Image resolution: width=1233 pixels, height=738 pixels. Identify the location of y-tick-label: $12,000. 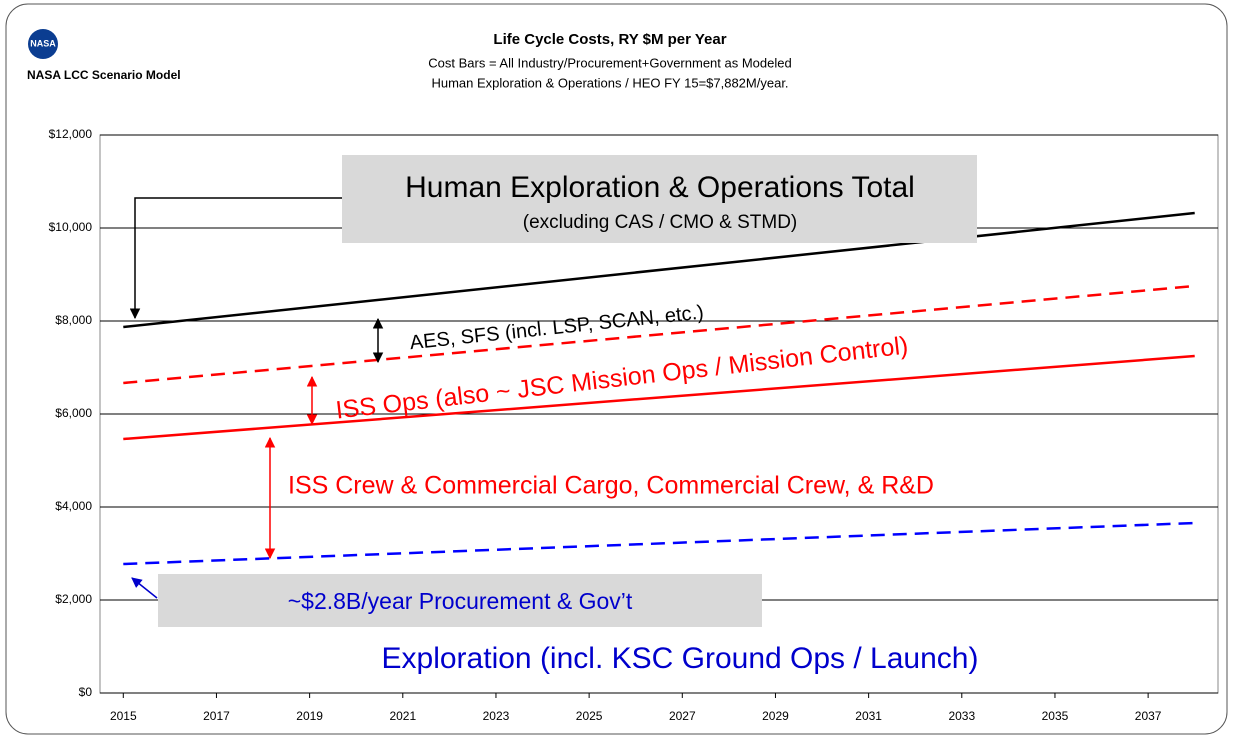
(71, 134).